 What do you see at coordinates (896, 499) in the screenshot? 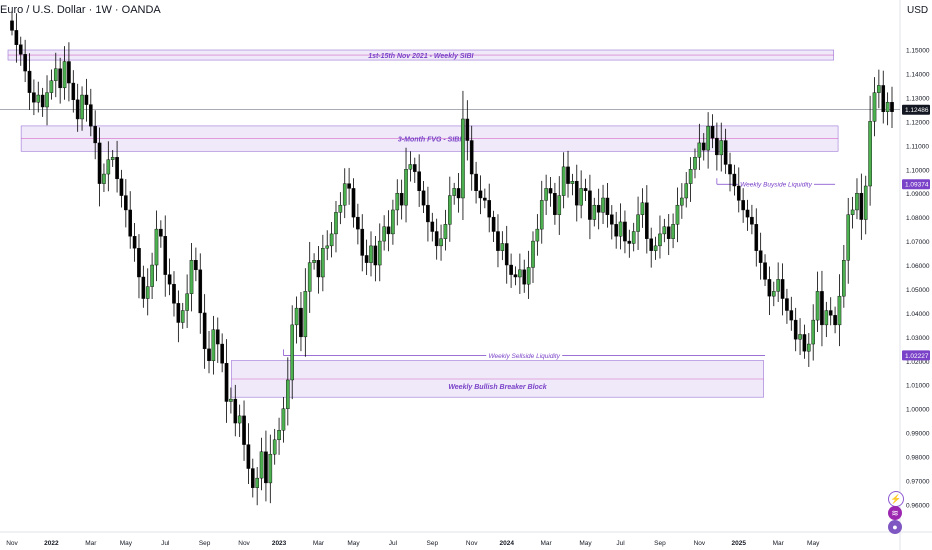
I see `lightning-icon: ⚡` at bounding box center [896, 499].